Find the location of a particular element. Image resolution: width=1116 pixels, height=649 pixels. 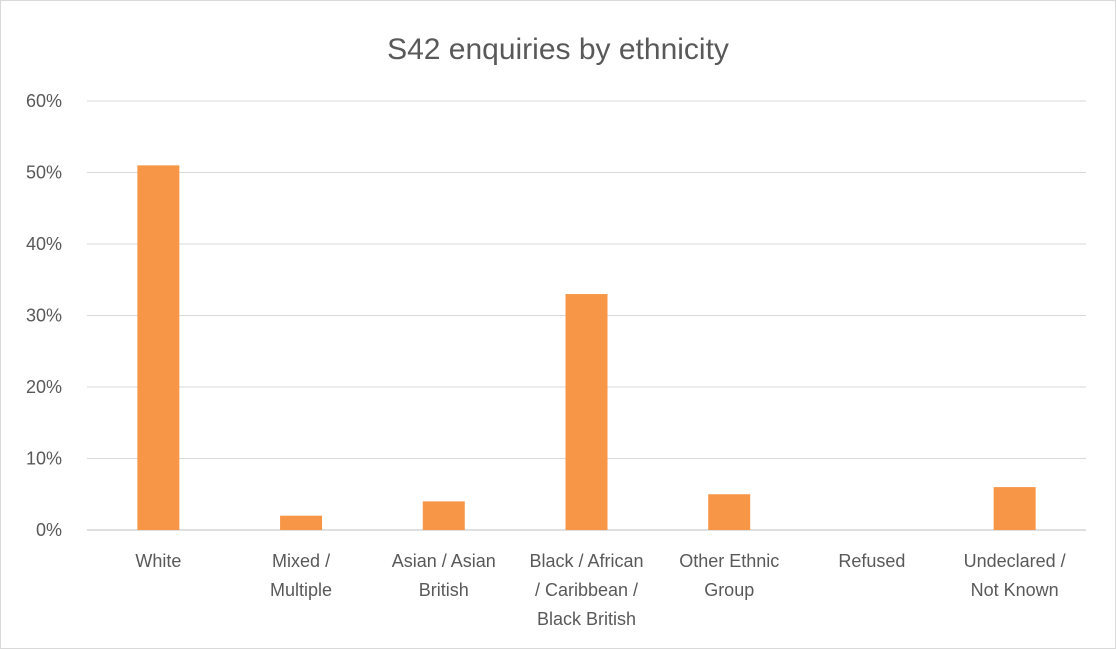

chart-title: S42 enquiries by ethnicity is located at coordinates (558, 49).